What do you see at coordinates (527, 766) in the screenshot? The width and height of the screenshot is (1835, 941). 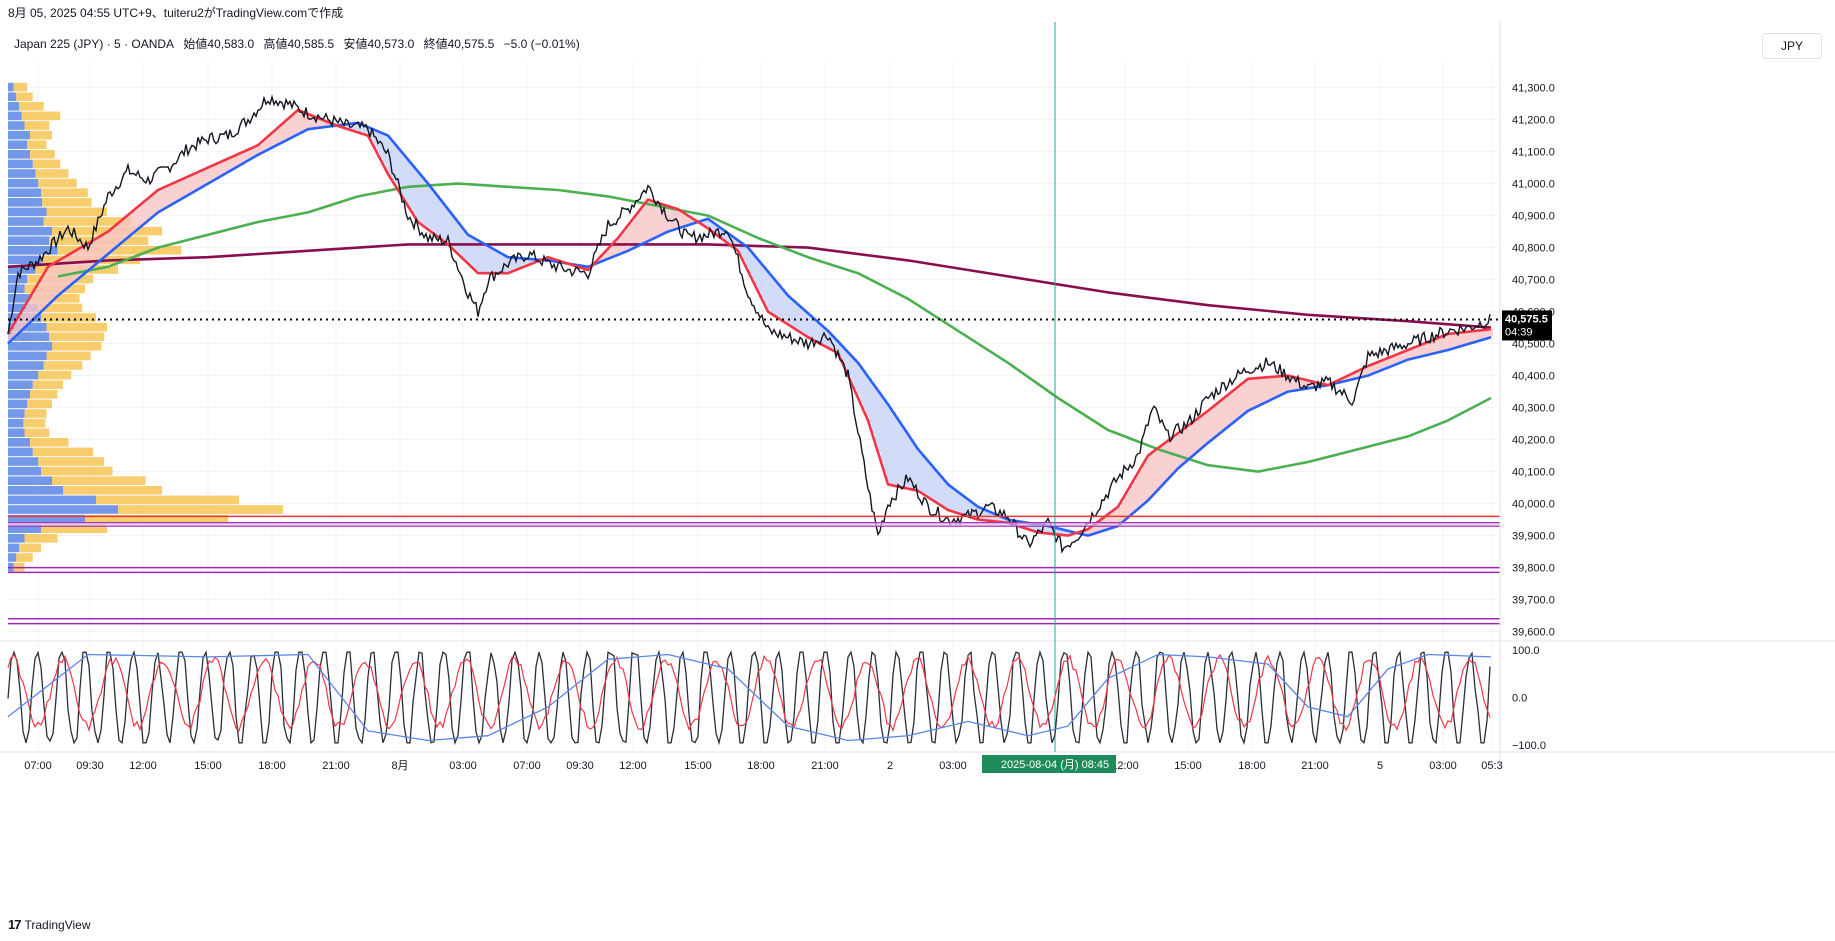 I see `time-tick-label: 07:00` at bounding box center [527, 766].